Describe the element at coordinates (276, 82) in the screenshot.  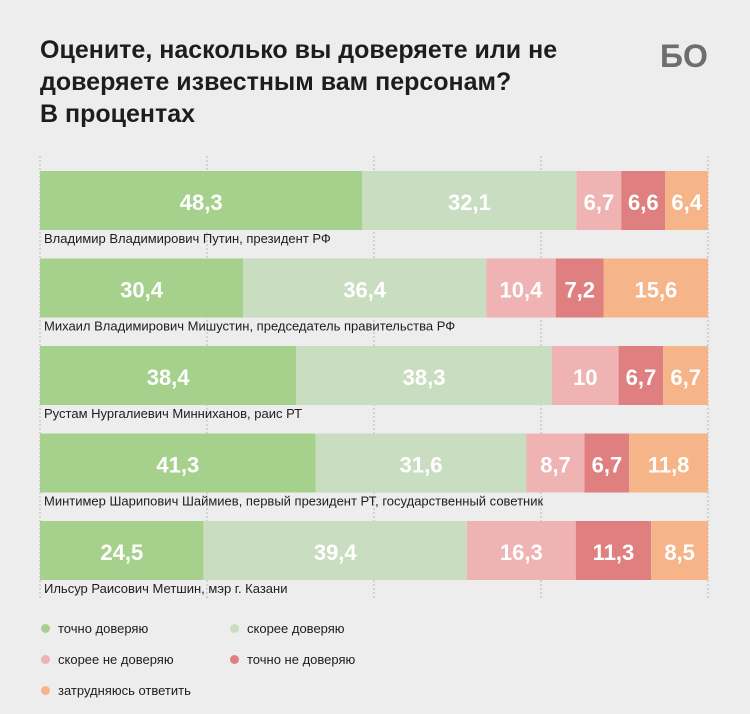
I see `chart-title-line-2: доверяете известным вам персонам?` at that location.